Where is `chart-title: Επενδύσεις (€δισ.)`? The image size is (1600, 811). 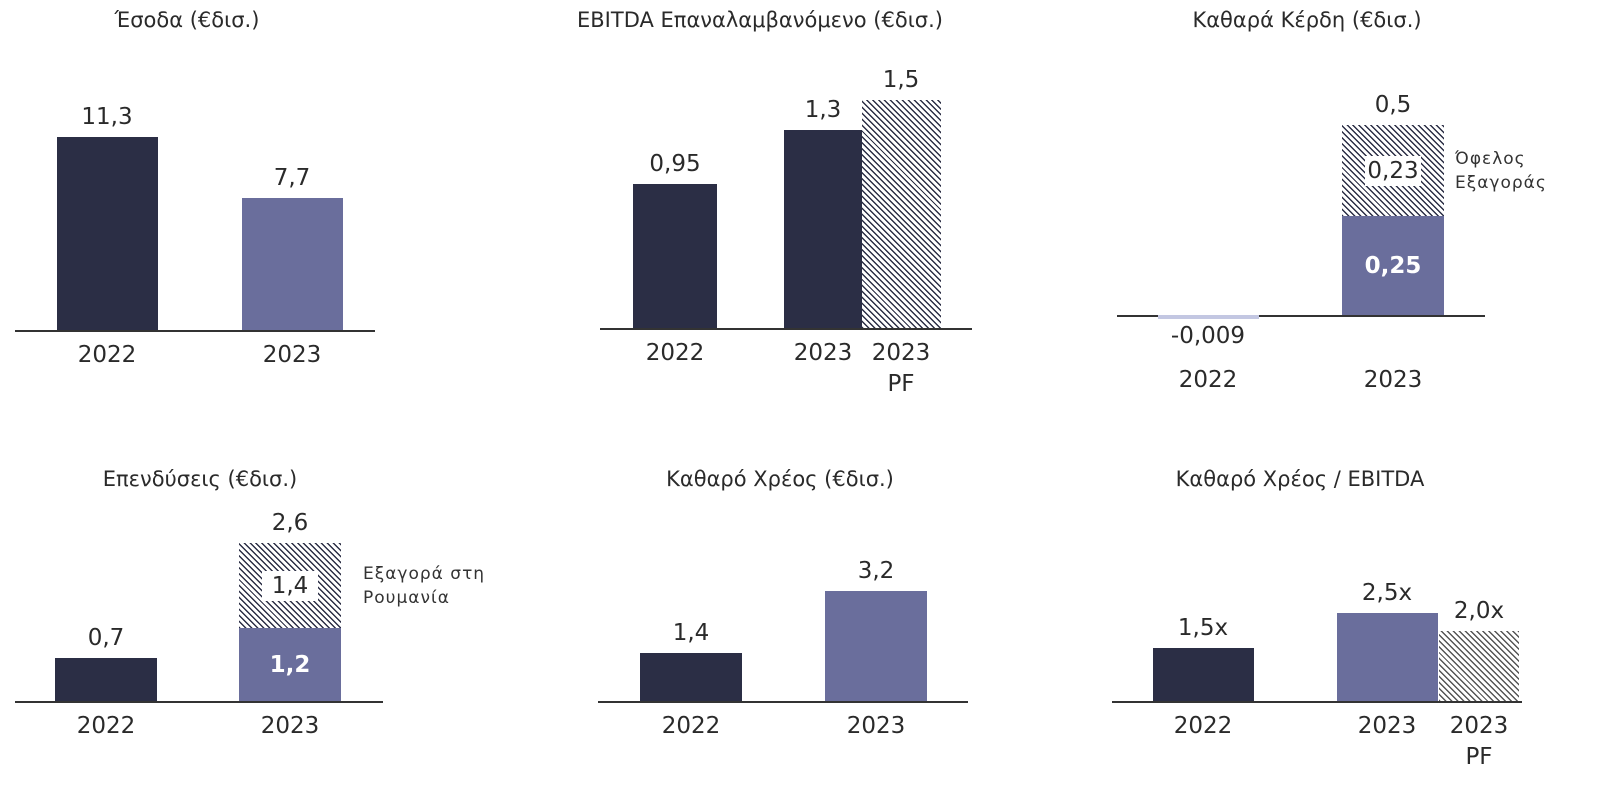 chart-title: Επενδύσεις (€δισ.) is located at coordinates (200, 479).